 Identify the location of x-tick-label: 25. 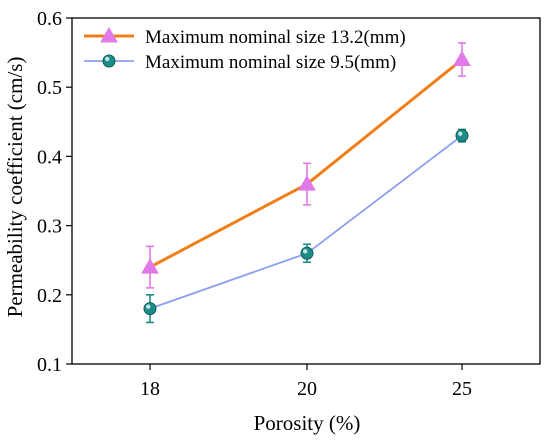
(462, 389).